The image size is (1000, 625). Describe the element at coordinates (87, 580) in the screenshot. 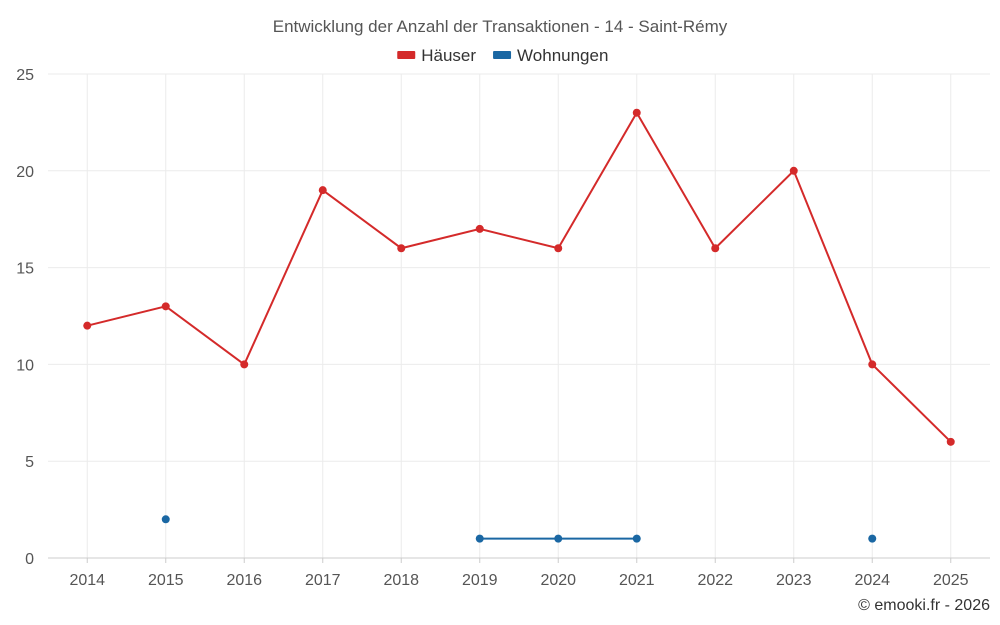

I see `x-tick-label: 2014` at that location.